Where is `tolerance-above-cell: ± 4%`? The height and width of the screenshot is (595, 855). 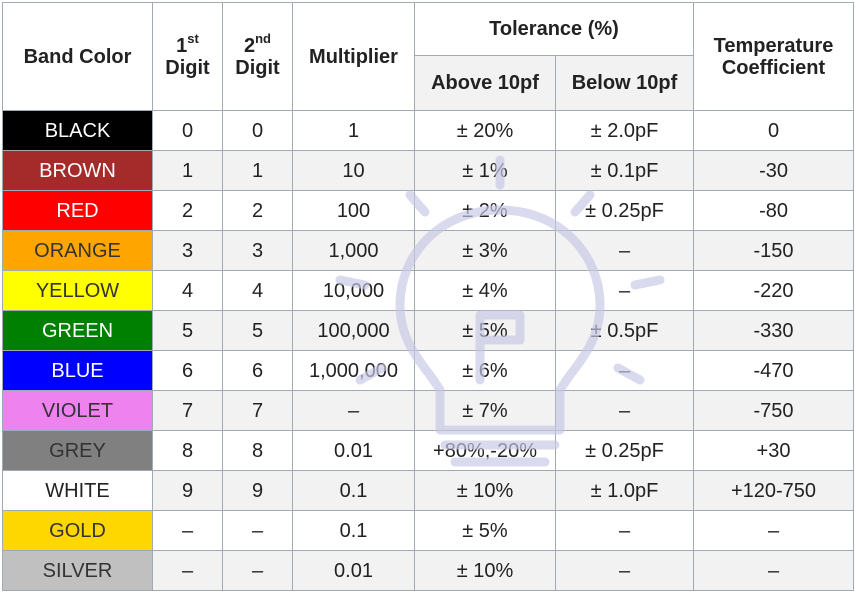
tolerance-above-cell: ± 4% is located at coordinates (485, 290).